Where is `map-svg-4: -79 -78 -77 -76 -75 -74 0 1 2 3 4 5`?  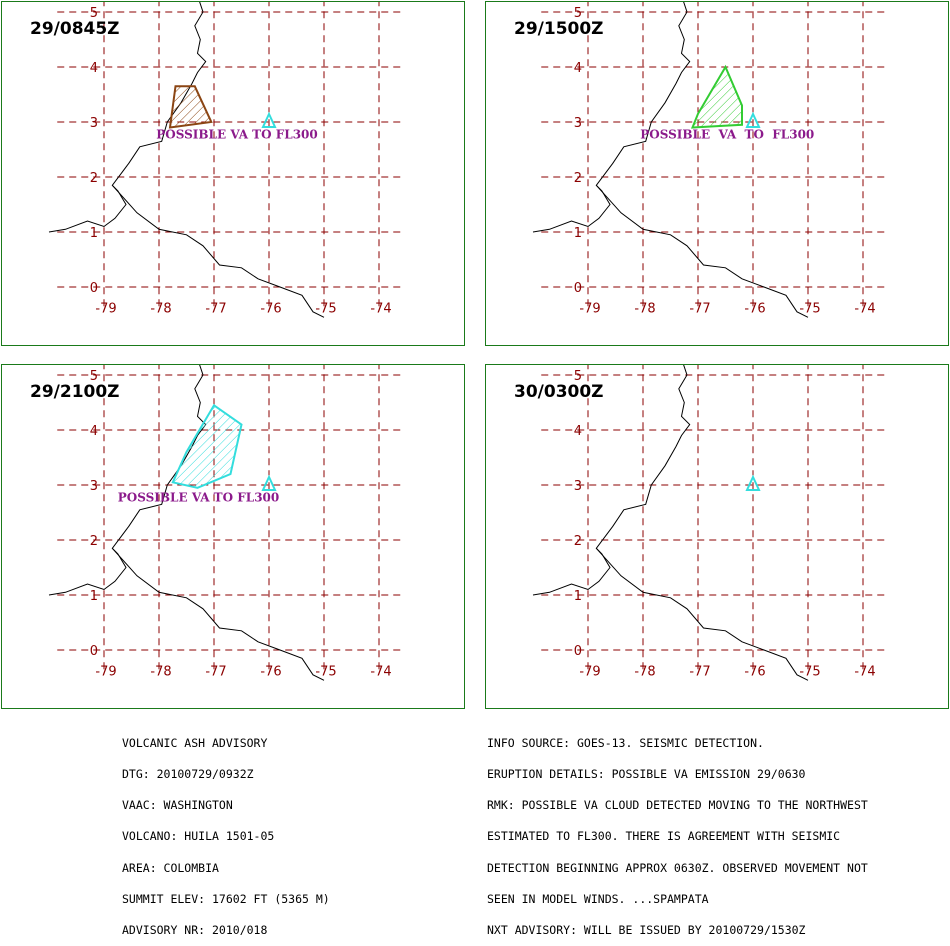 map-svg-4: -79 -78 -77 -76 -75 -74 0 1 2 3 4 5 is located at coordinates (710, 523).